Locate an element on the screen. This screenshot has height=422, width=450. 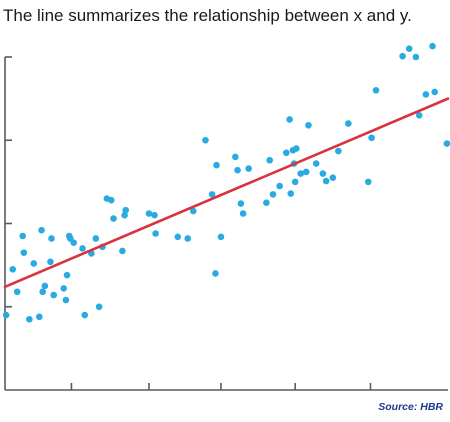
source-note: Source: HBR is located at coordinates (410, 407).